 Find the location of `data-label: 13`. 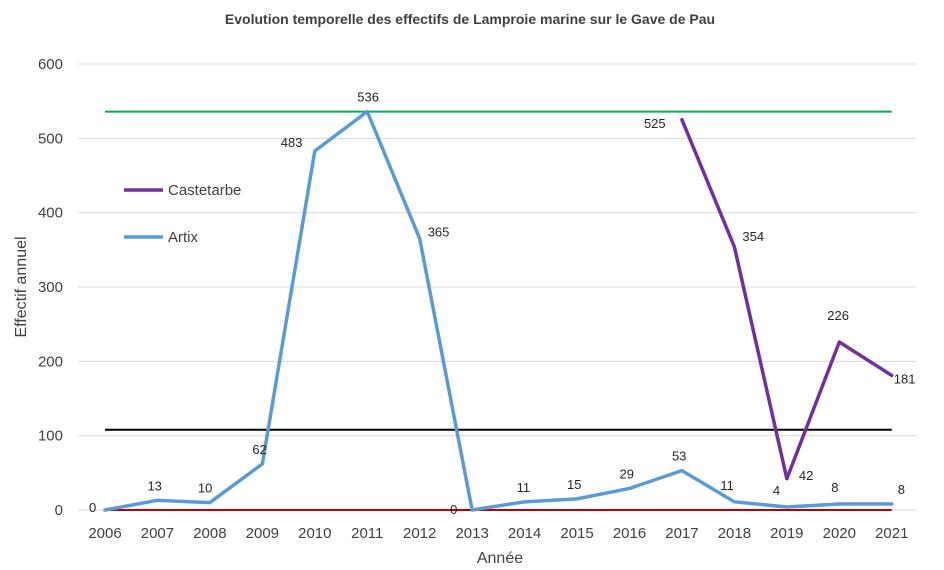

data-label: 13 is located at coordinates (154, 485).